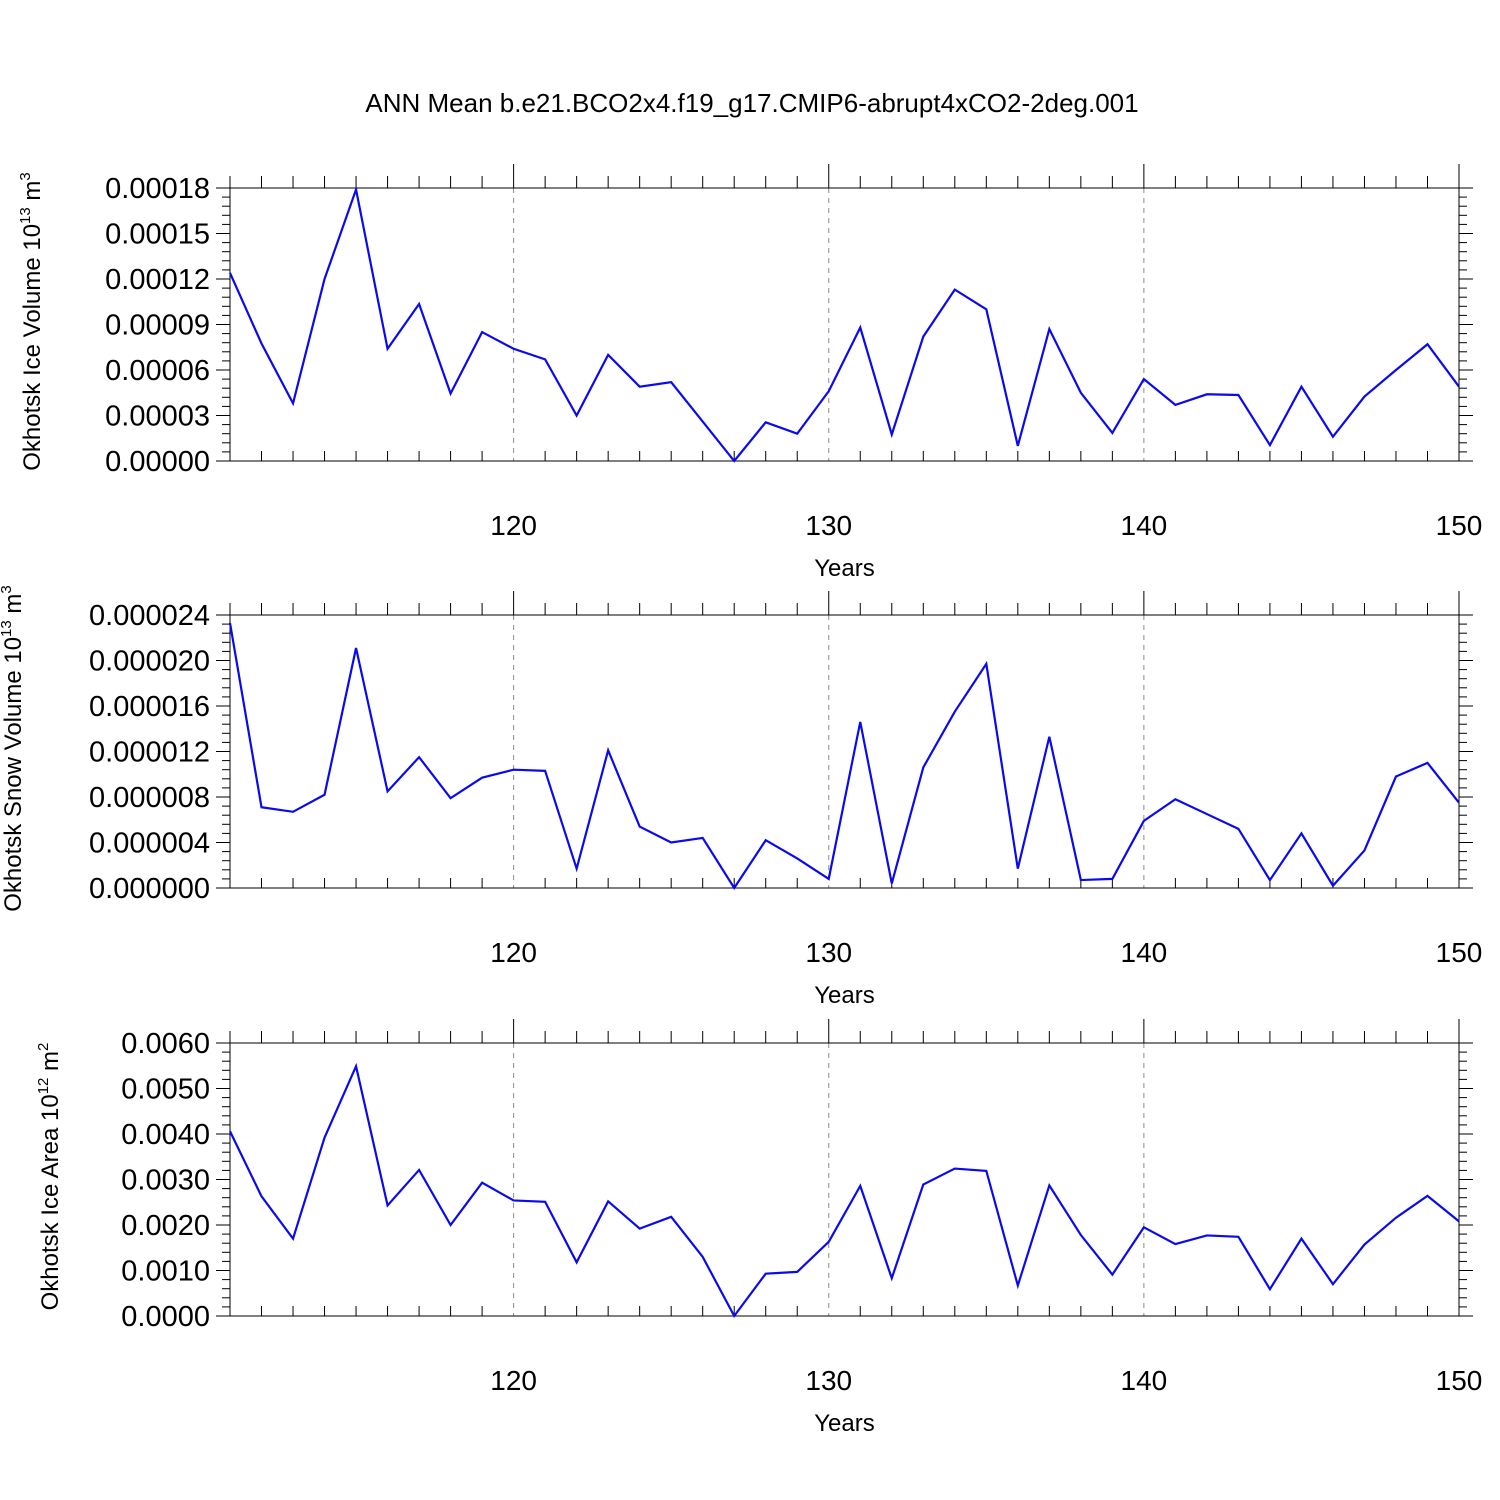 This screenshot has height=1500, width=1500. What do you see at coordinates (165, 1181) in the screenshot?
I see `y-tick-label: 0.0030` at bounding box center [165, 1181].